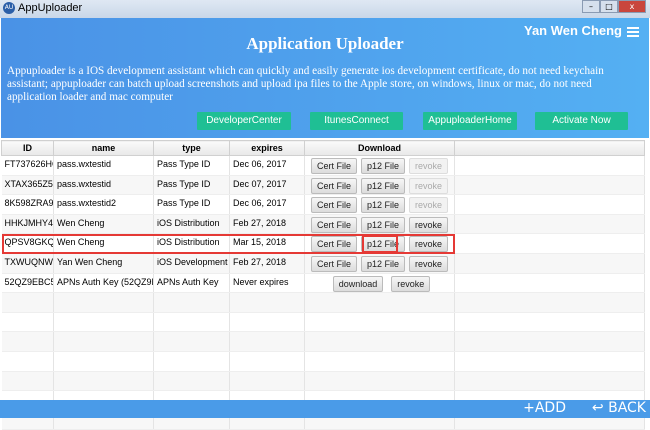 This screenshot has height=430, width=650. I want to click on appuploader-home-button: AppuploaderHome, so click(470, 121).